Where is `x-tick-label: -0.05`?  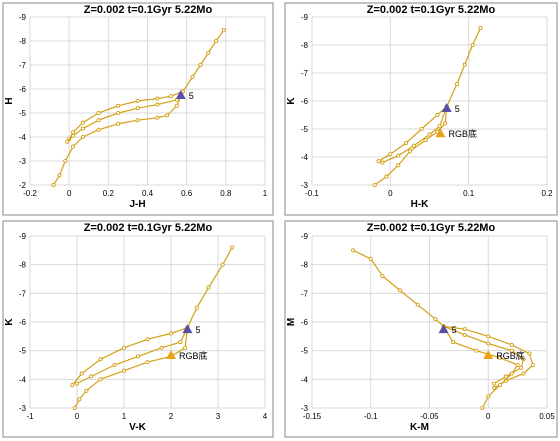
x-tick-label: -0.05 is located at coordinates (429, 416).